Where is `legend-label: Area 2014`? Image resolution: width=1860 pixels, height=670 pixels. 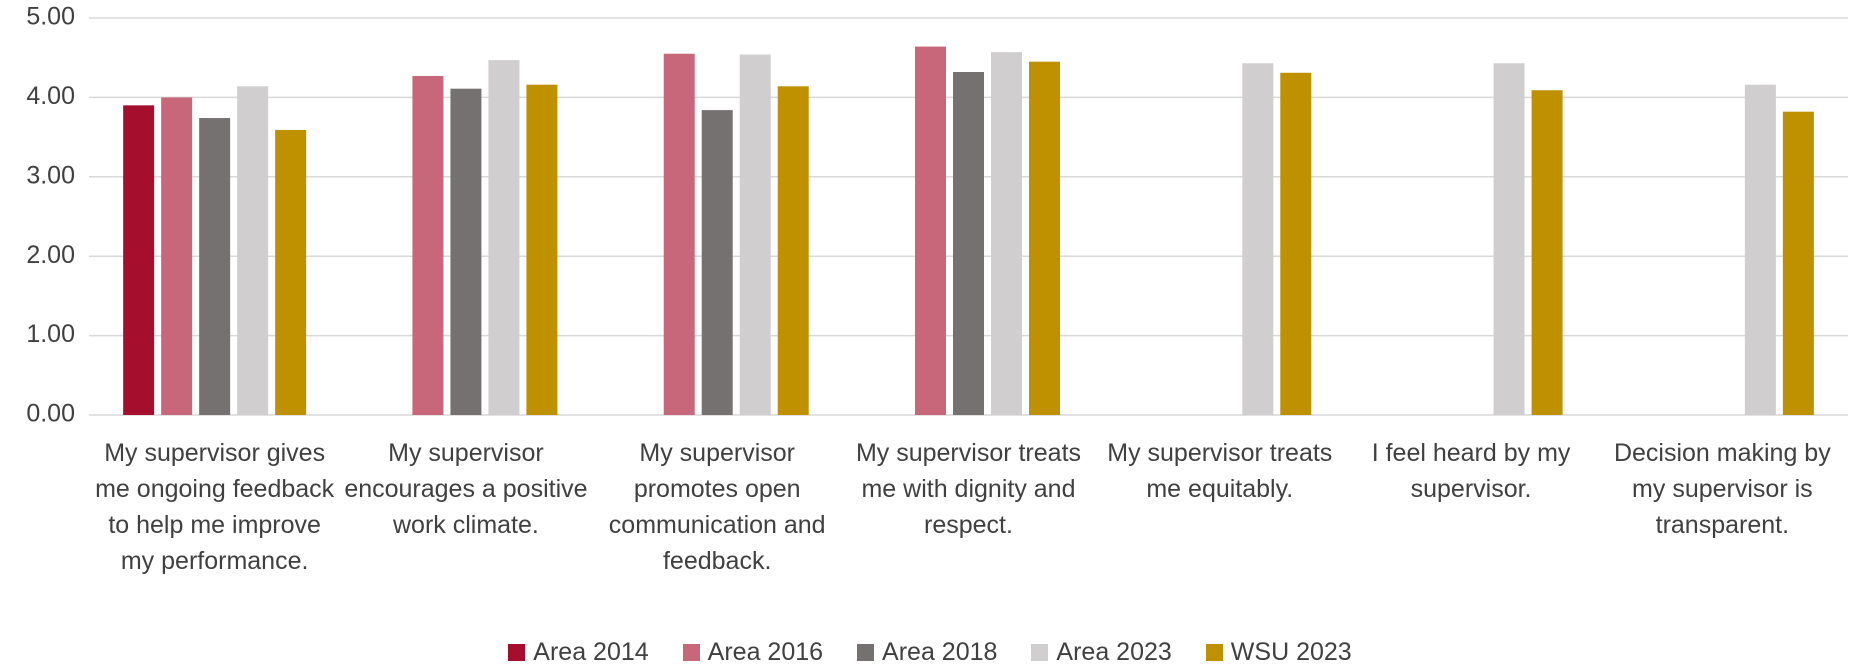 legend-label: Area 2014 is located at coordinates (591, 652).